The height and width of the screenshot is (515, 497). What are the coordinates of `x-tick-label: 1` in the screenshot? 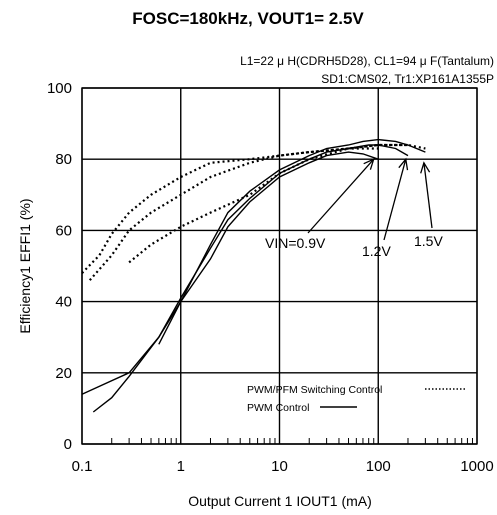 It's located at (181, 466).